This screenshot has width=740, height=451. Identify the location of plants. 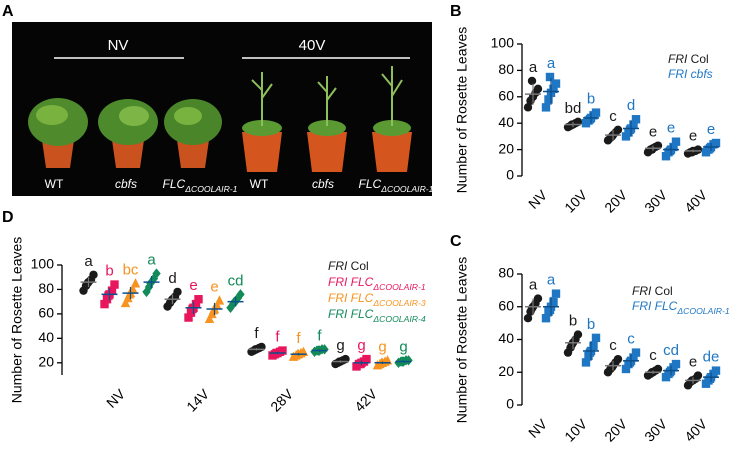
(220, 114).